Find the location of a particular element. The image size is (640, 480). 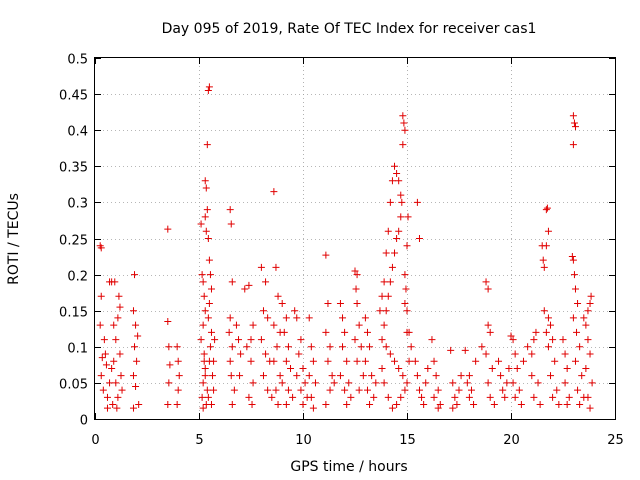

y-axis-title: ROTI / TECUs is located at coordinates (14, 239).